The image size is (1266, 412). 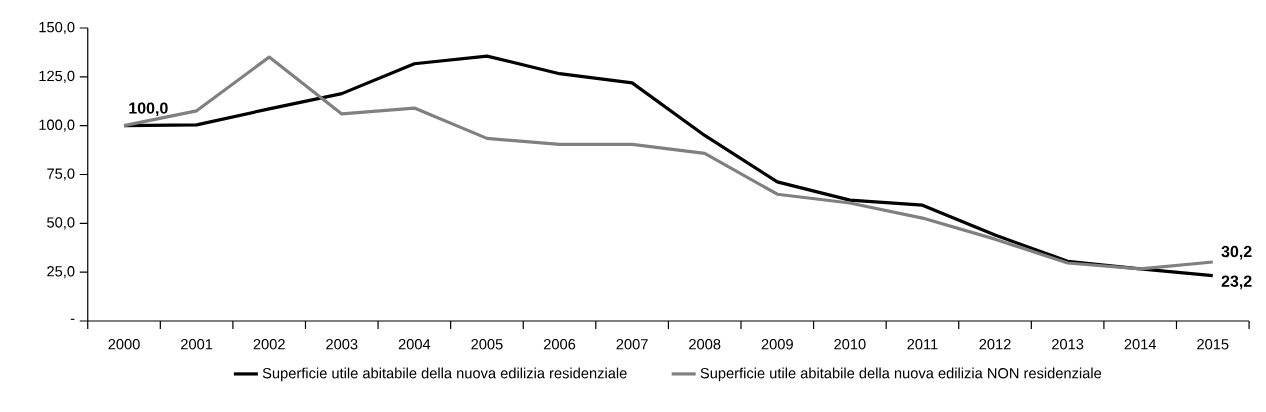 What do you see at coordinates (487, 344) in the screenshot?
I see `x-tick-label: 2005` at bounding box center [487, 344].